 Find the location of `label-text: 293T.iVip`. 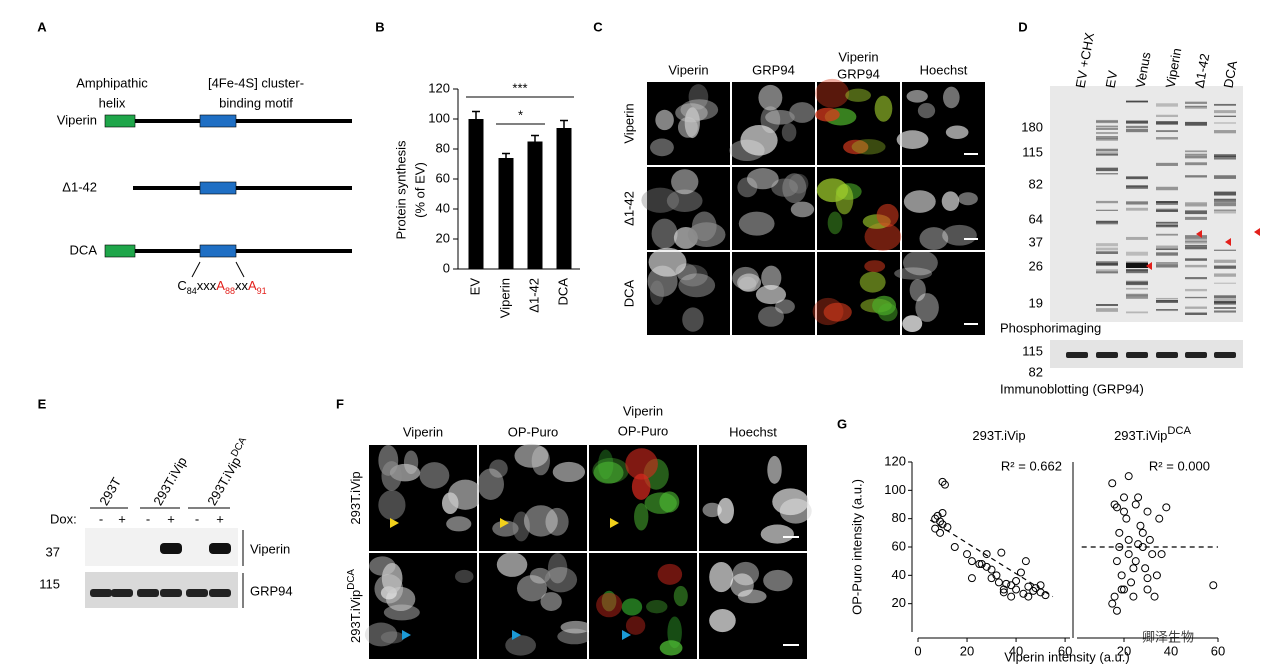

label-text: 293T.iVip is located at coordinates (171, 482).